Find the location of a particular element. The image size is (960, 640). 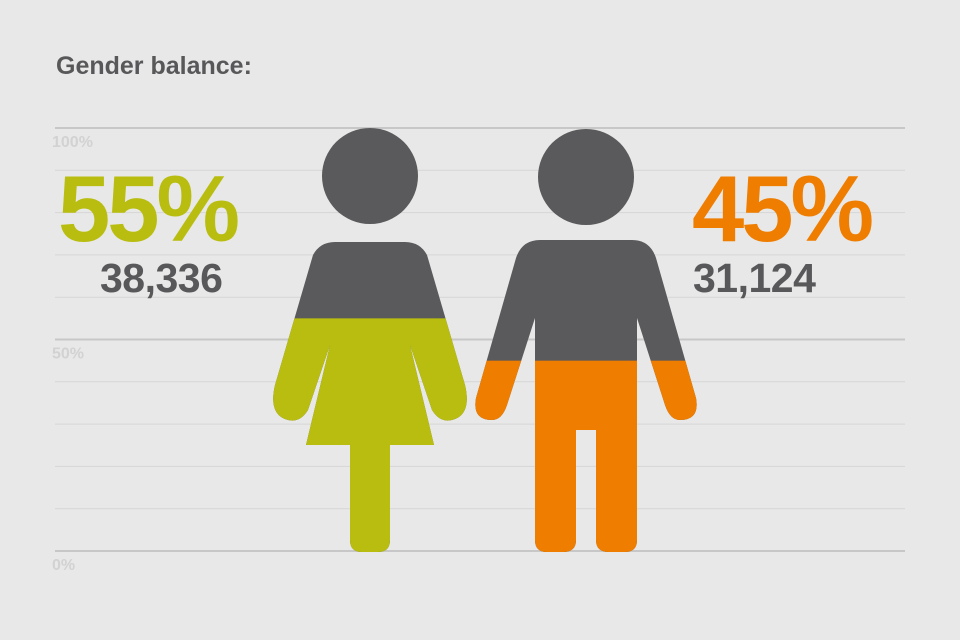

y-tick-label: 0% is located at coordinates (63, 565).